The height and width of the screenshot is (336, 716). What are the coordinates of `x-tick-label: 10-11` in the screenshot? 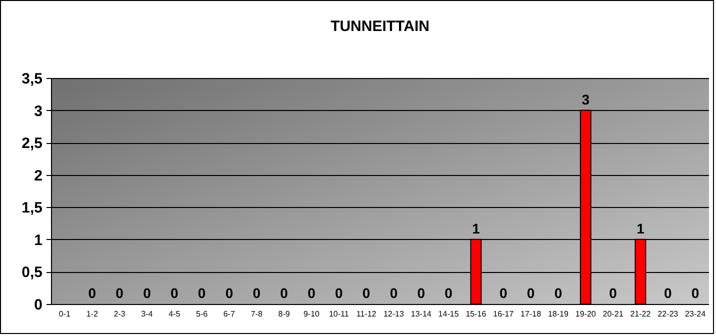 It's located at (339, 314).